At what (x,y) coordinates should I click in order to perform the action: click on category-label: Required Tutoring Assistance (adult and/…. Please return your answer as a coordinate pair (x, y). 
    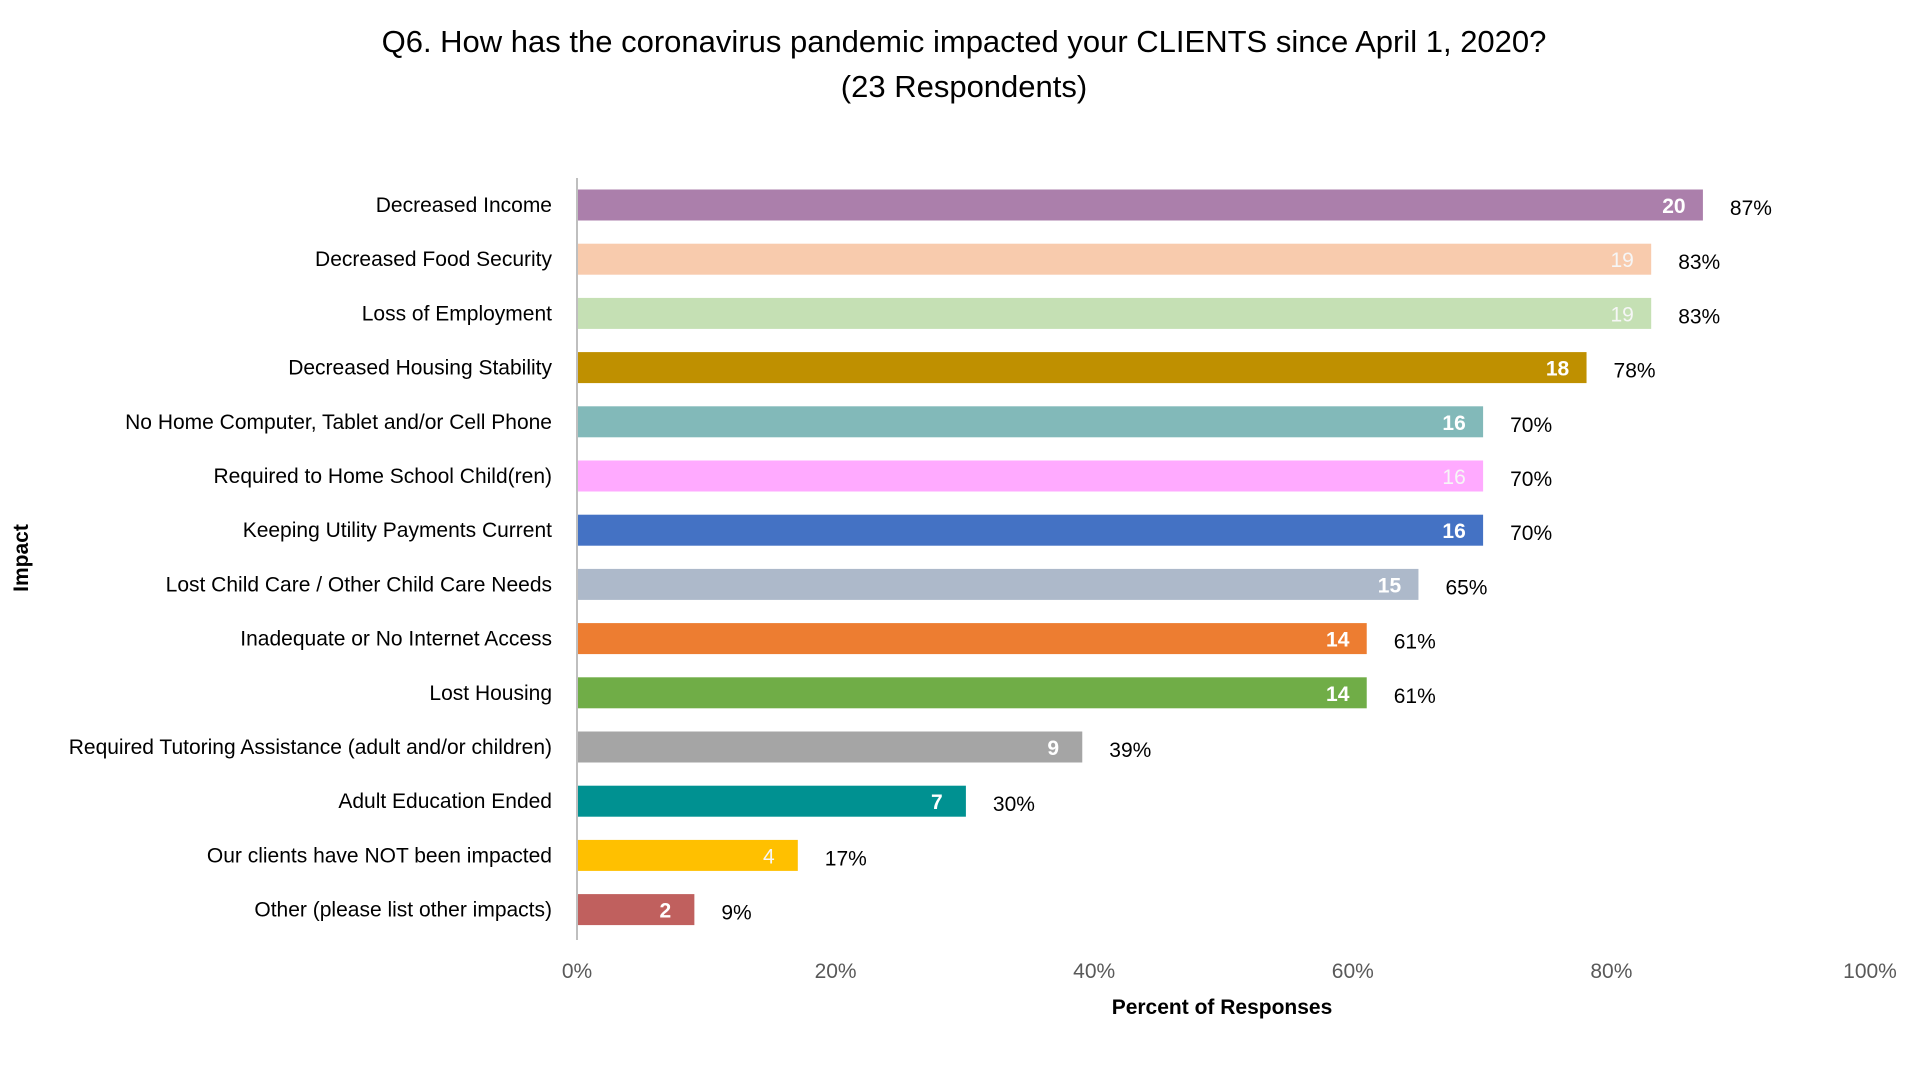
    Looking at the image, I should click on (310, 747).